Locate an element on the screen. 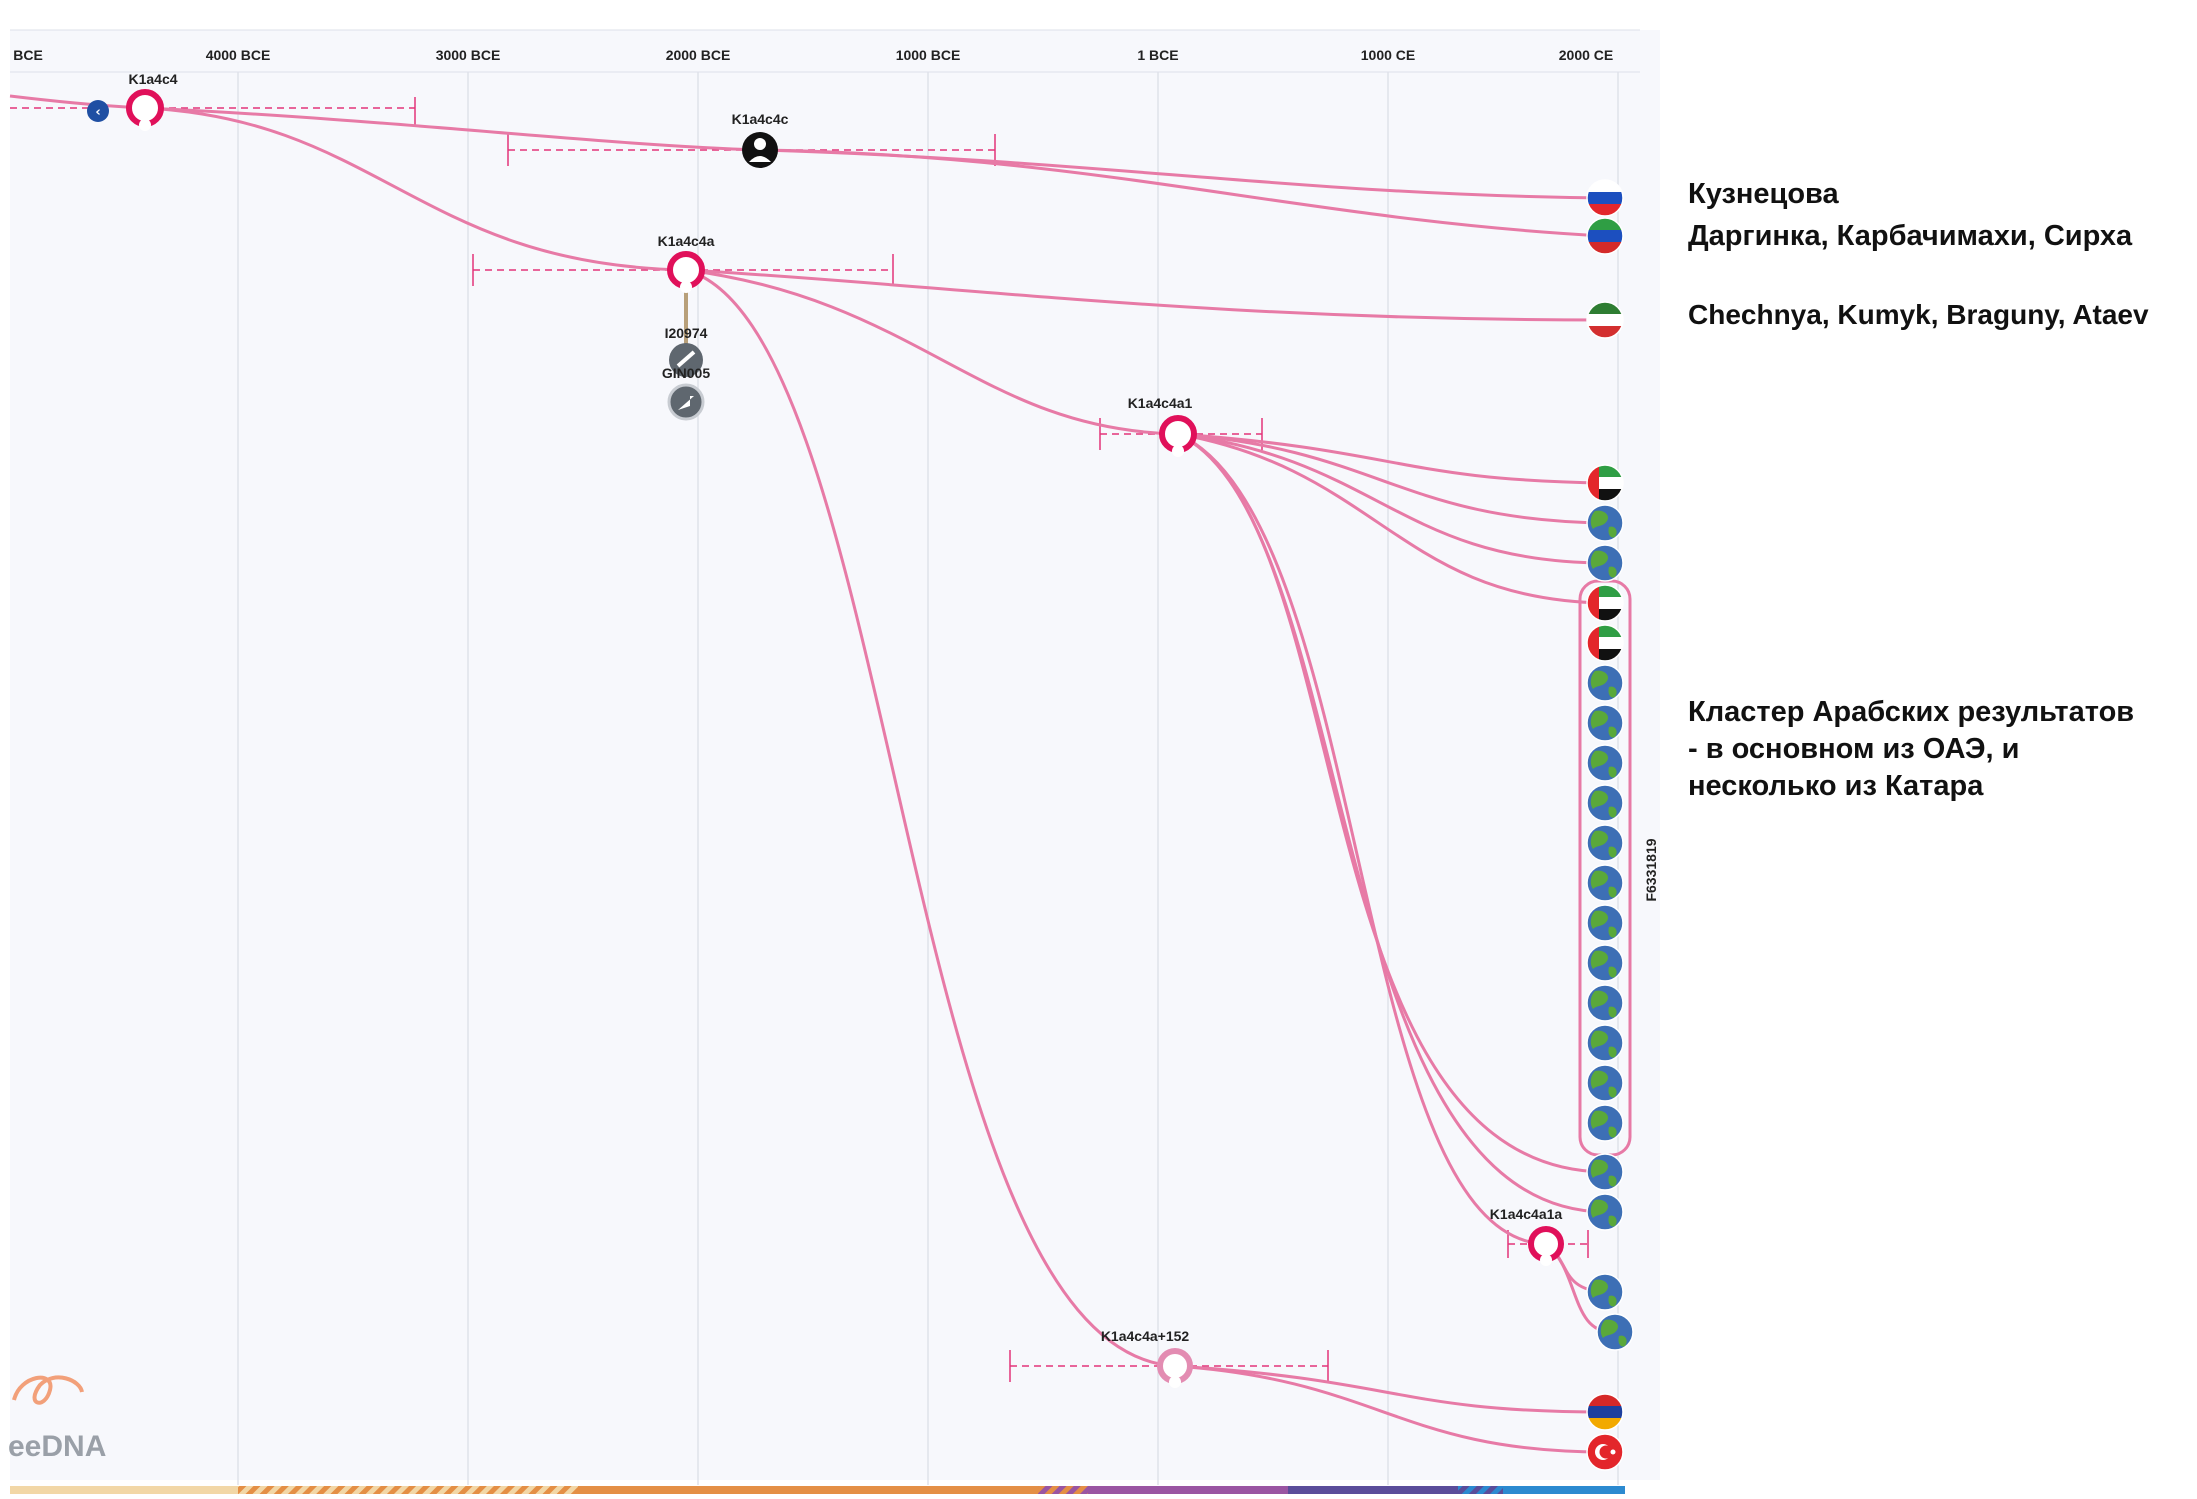 This screenshot has width=2197, height=1499. leaf-flags is located at coordinates (1610, 825).